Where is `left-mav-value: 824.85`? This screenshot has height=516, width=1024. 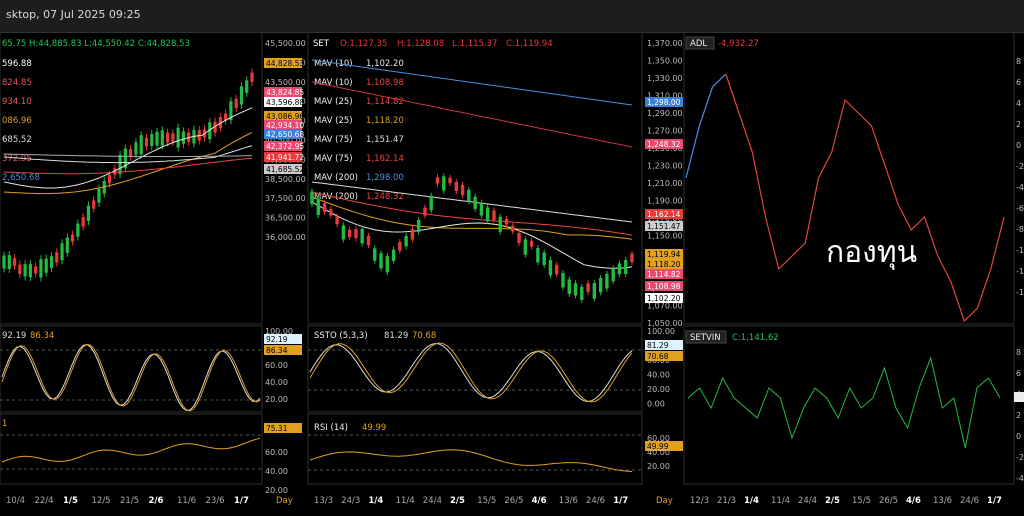 left-mav-value: 824.85 is located at coordinates (17, 83).